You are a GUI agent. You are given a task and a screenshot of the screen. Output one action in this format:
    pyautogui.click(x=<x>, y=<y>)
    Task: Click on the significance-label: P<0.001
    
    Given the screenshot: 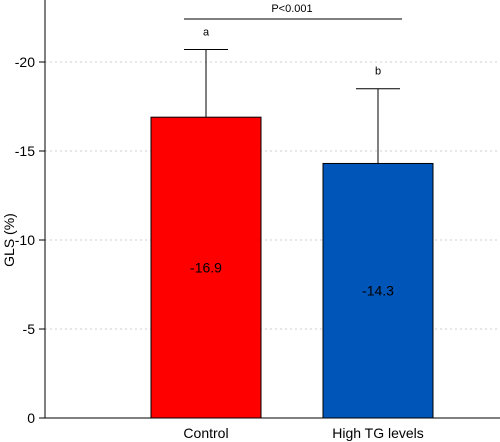 What is the action you would take?
    pyautogui.click(x=291, y=9)
    